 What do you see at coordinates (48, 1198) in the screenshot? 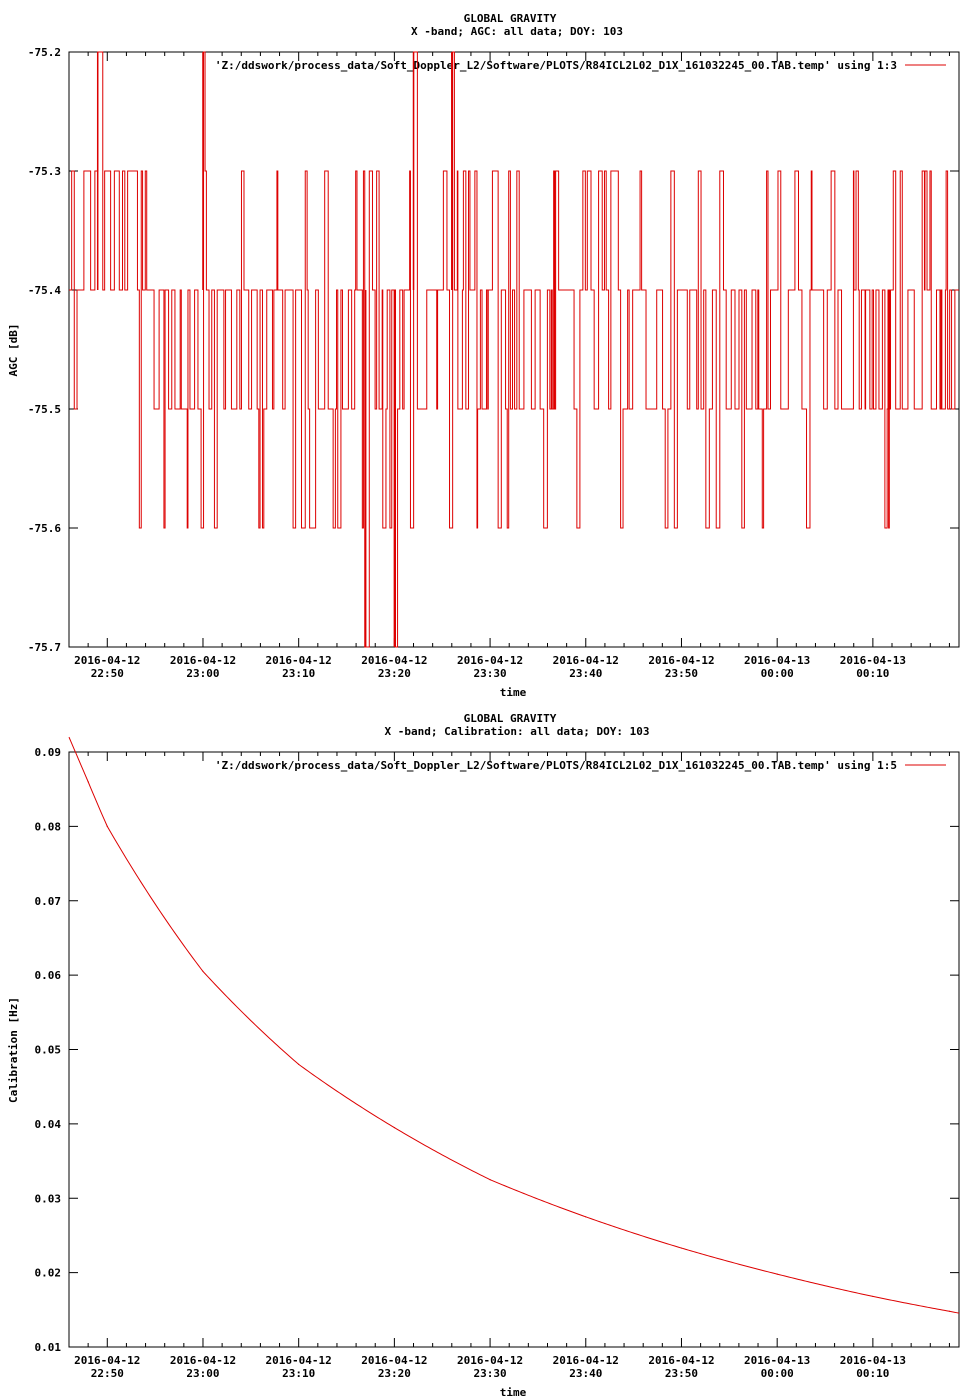
I see `calibration-y-tick-label: 0.03` at bounding box center [48, 1198].